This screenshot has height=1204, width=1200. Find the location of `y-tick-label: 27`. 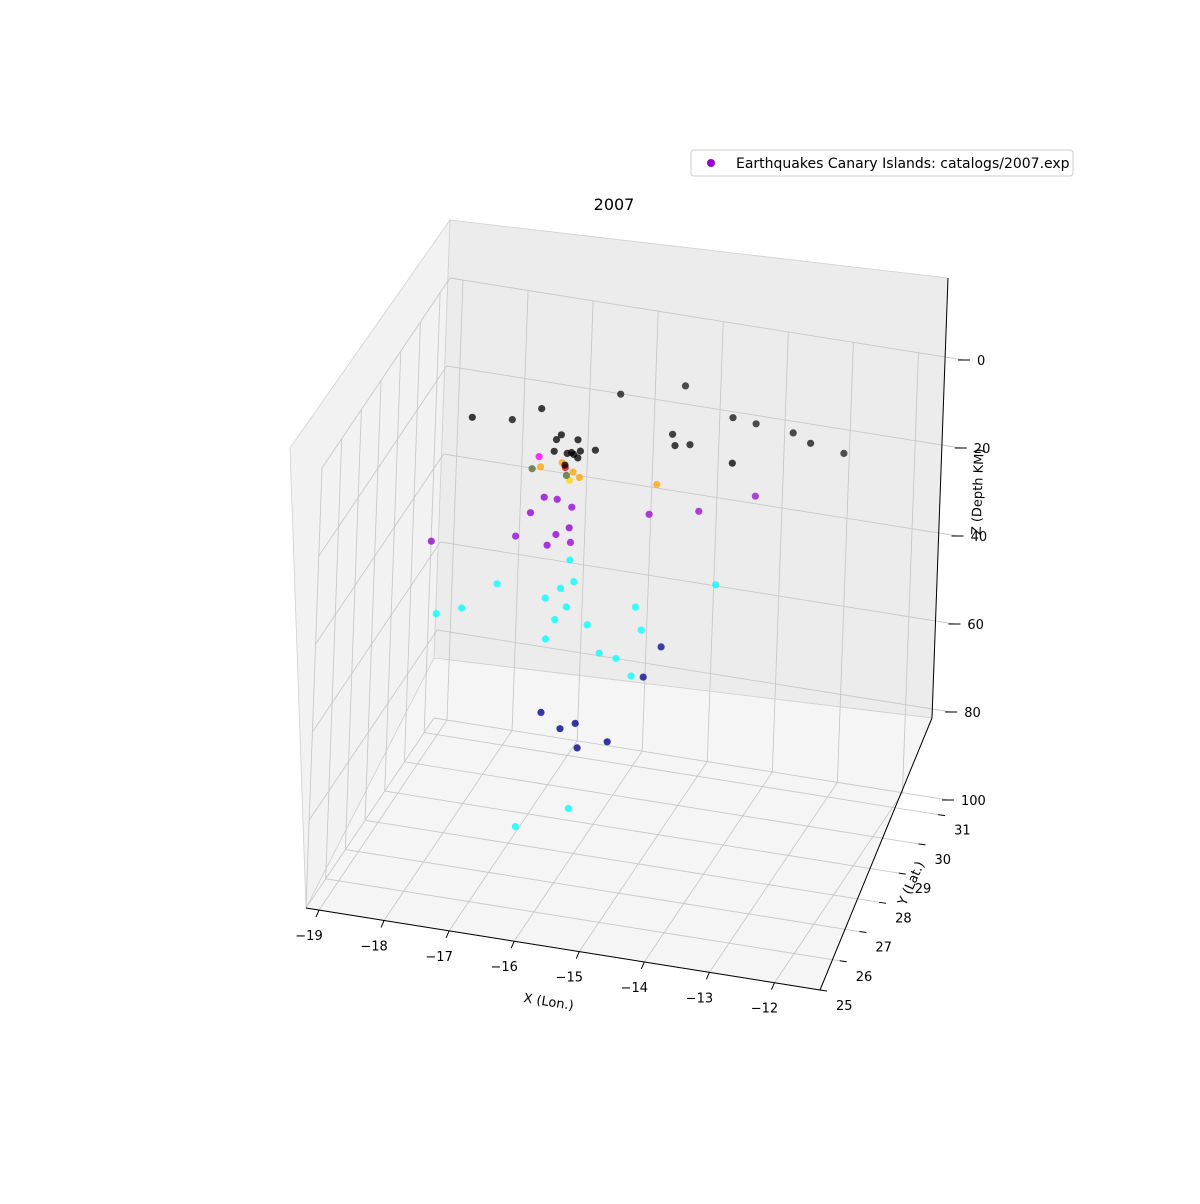

y-tick-label: 27 is located at coordinates (883, 948).